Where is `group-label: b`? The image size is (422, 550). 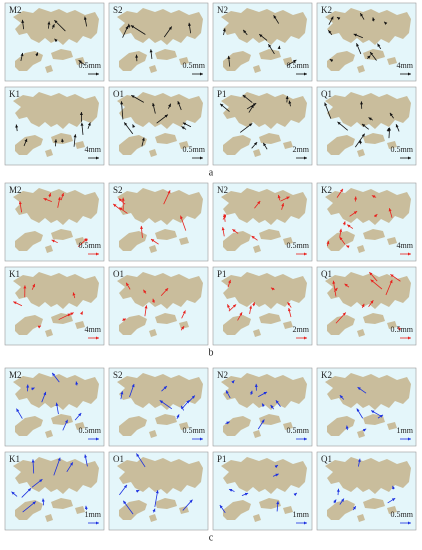
group-label: b is located at coordinates (211, 352).